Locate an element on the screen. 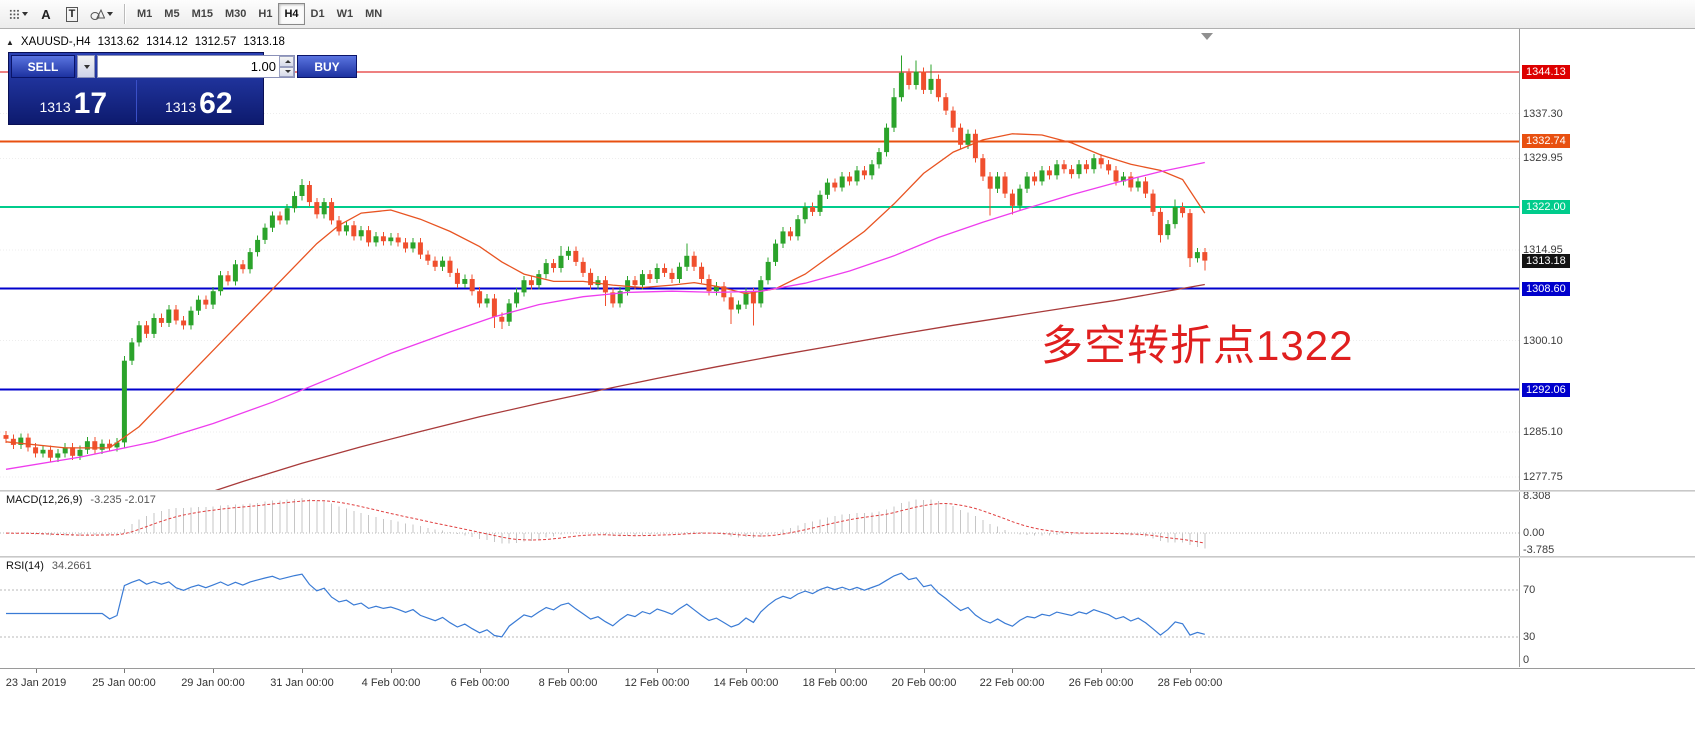 The image size is (1695, 751). time-axis-label: 25 Jan 00:00 is located at coordinates (124, 683).